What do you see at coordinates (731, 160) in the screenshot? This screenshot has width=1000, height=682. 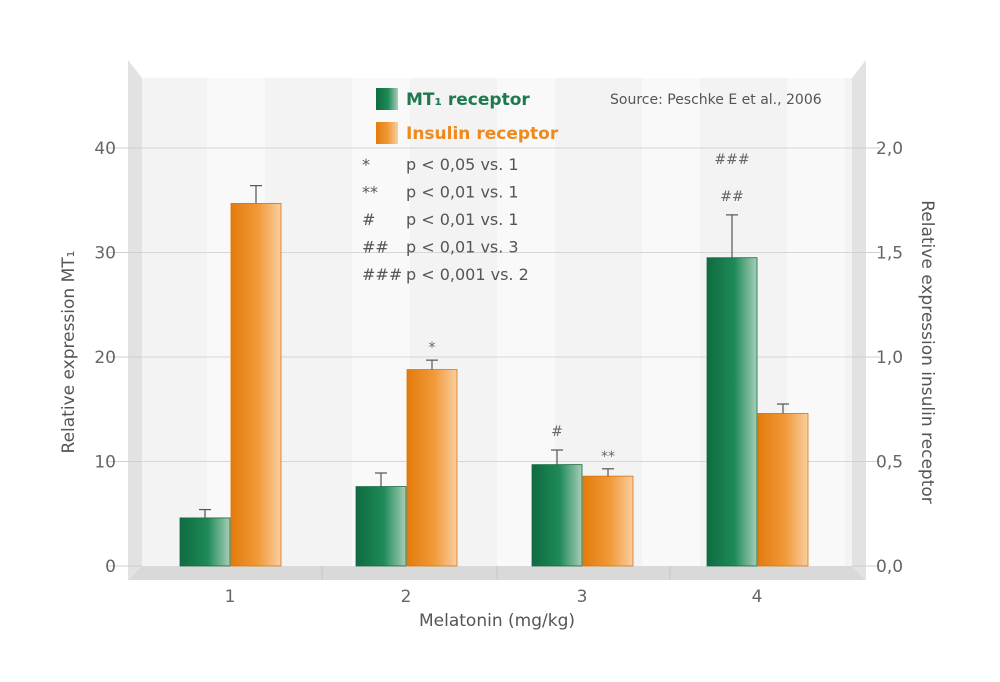 I see `significance-mark: ###` at bounding box center [731, 160].